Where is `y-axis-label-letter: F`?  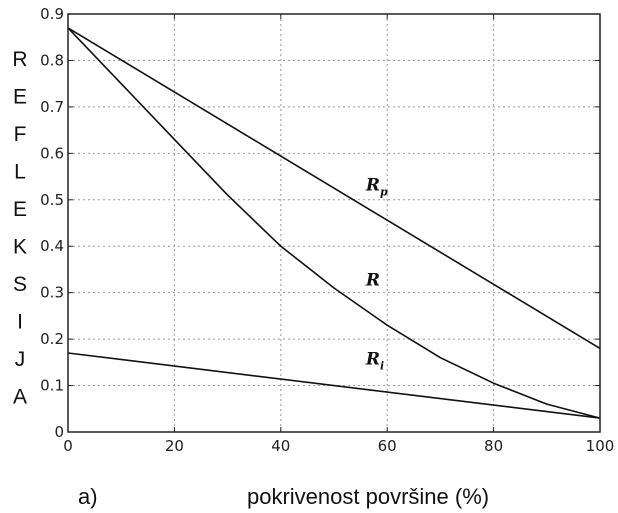
y-axis-label-letter: F is located at coordinates (20, 134).